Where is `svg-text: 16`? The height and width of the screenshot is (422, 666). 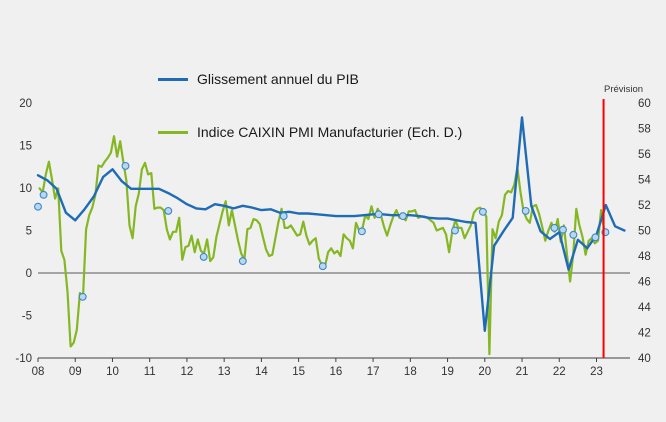 svg-text: 16 is located at coordinates (335, 372).